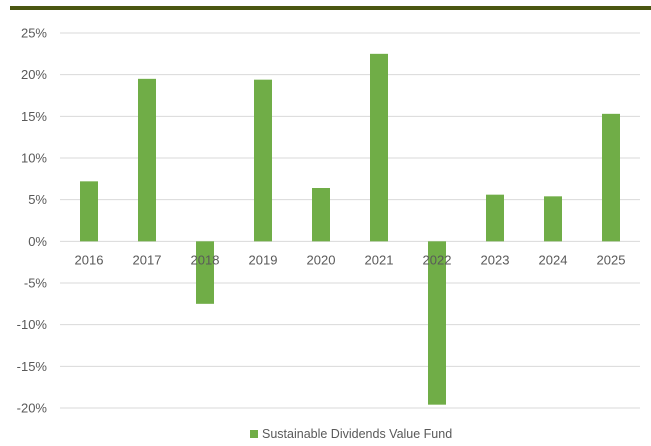  What do you see at coordinates (205, 272) in the screenshot?
I see `bar-2018` at bounding box center [205, 272].